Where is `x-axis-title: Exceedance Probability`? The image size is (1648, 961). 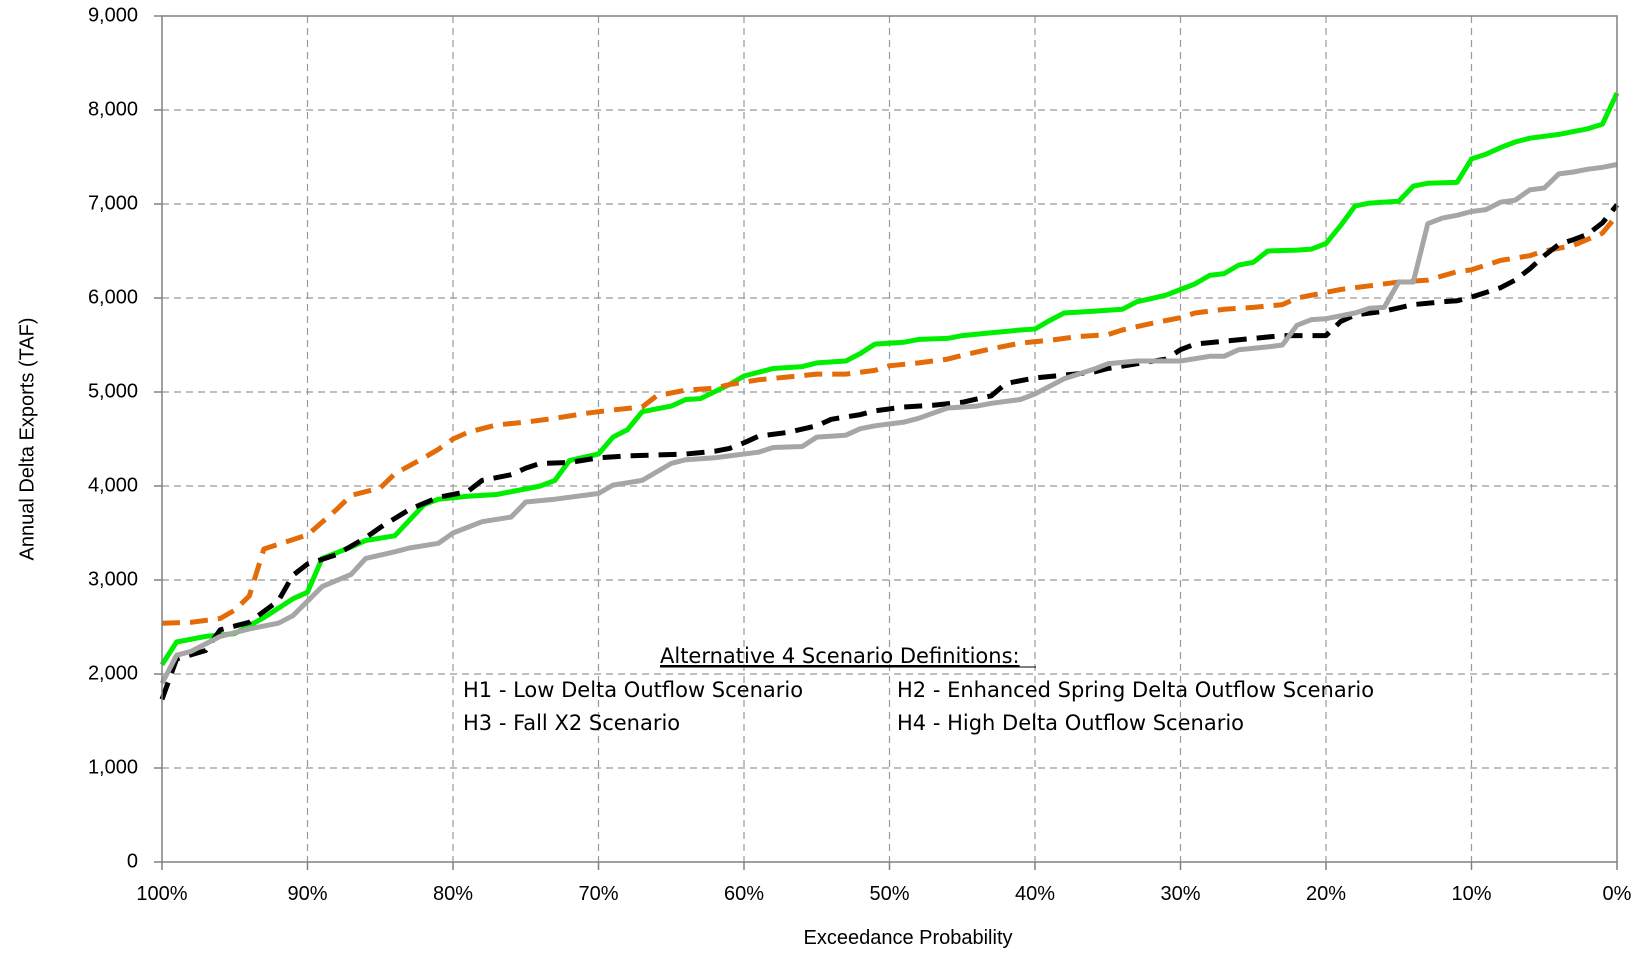 x-axis-title: Exceedance Probability is located at coordinates (907, 938).